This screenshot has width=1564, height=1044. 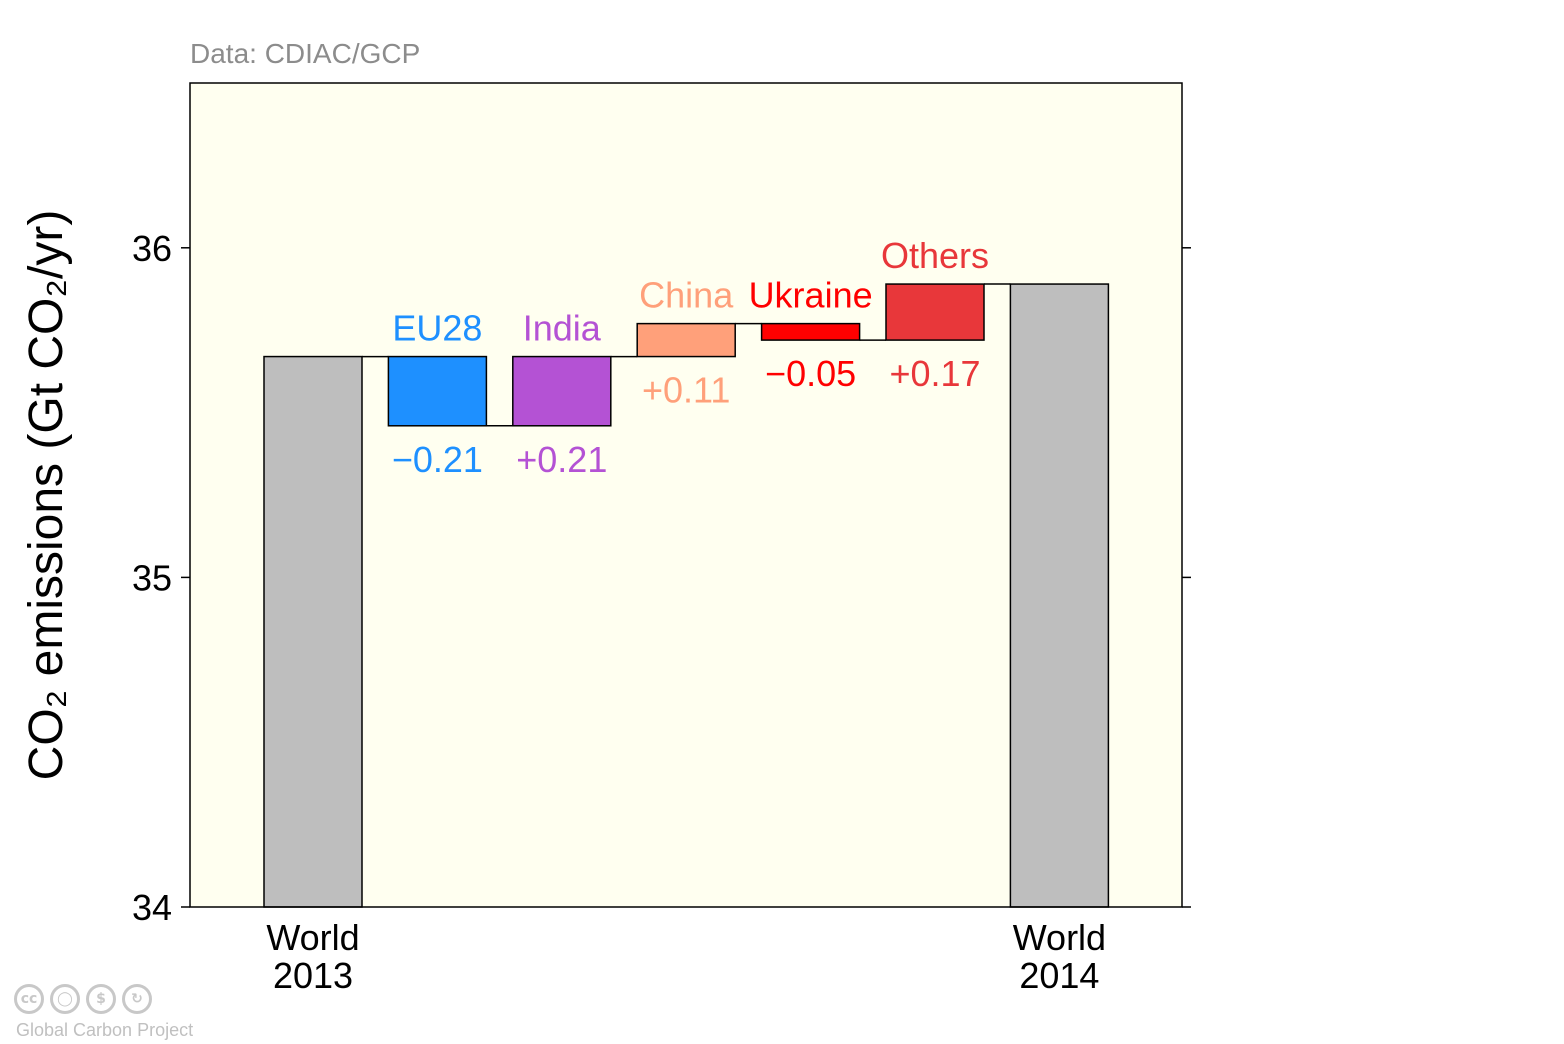 What do you see at coordinates (1059, 975) in the screenshot?
I see `x-label-world2014-1: 2014` at bounding box center [1059, 975].